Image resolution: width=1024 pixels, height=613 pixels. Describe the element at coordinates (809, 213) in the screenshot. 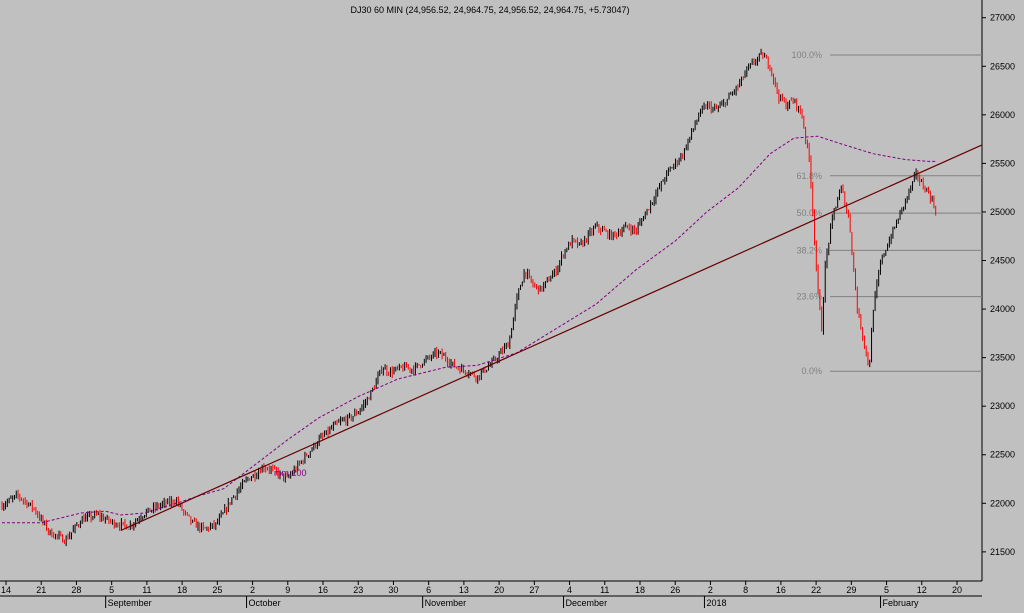

I see `fib-level-label: 50.0%` at that location.